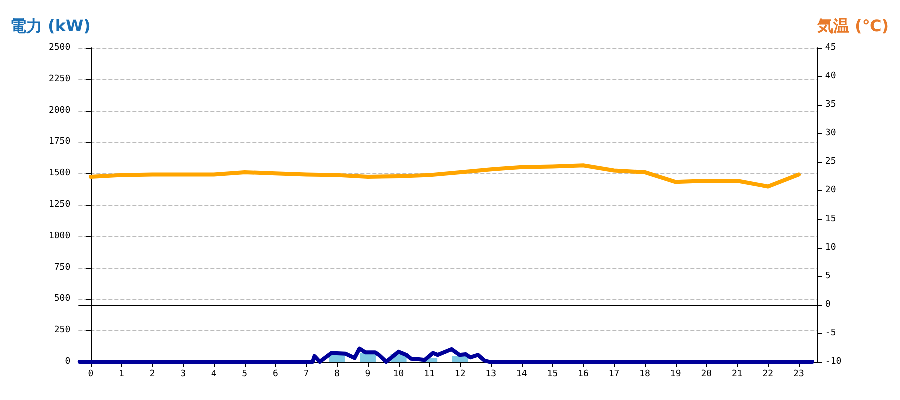 This screenshot has width=900, height=400. What do you see at coordinates (275, 375) in the screenshot?
I see `x-tick-label: 6` at bounding box center [275, 375].